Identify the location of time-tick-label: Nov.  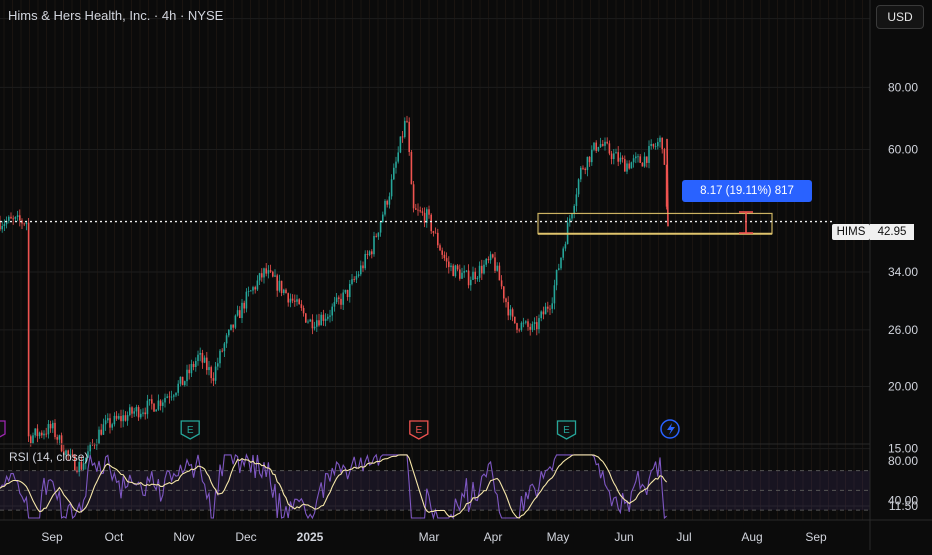
(183, 537).